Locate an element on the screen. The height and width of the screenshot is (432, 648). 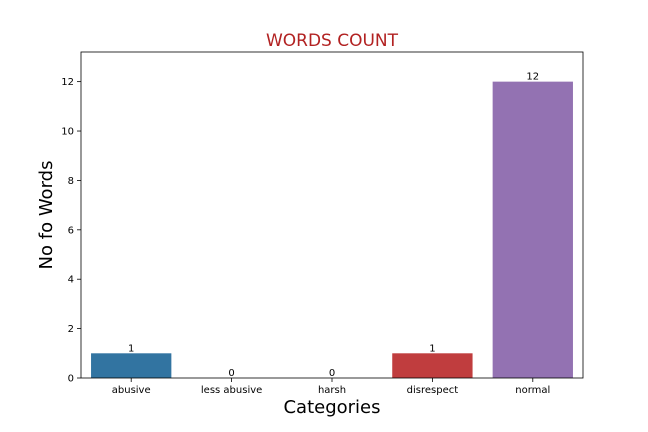
x-axis: abusive less abusive harsh disrespect normal is located at coordinates (331, 387).